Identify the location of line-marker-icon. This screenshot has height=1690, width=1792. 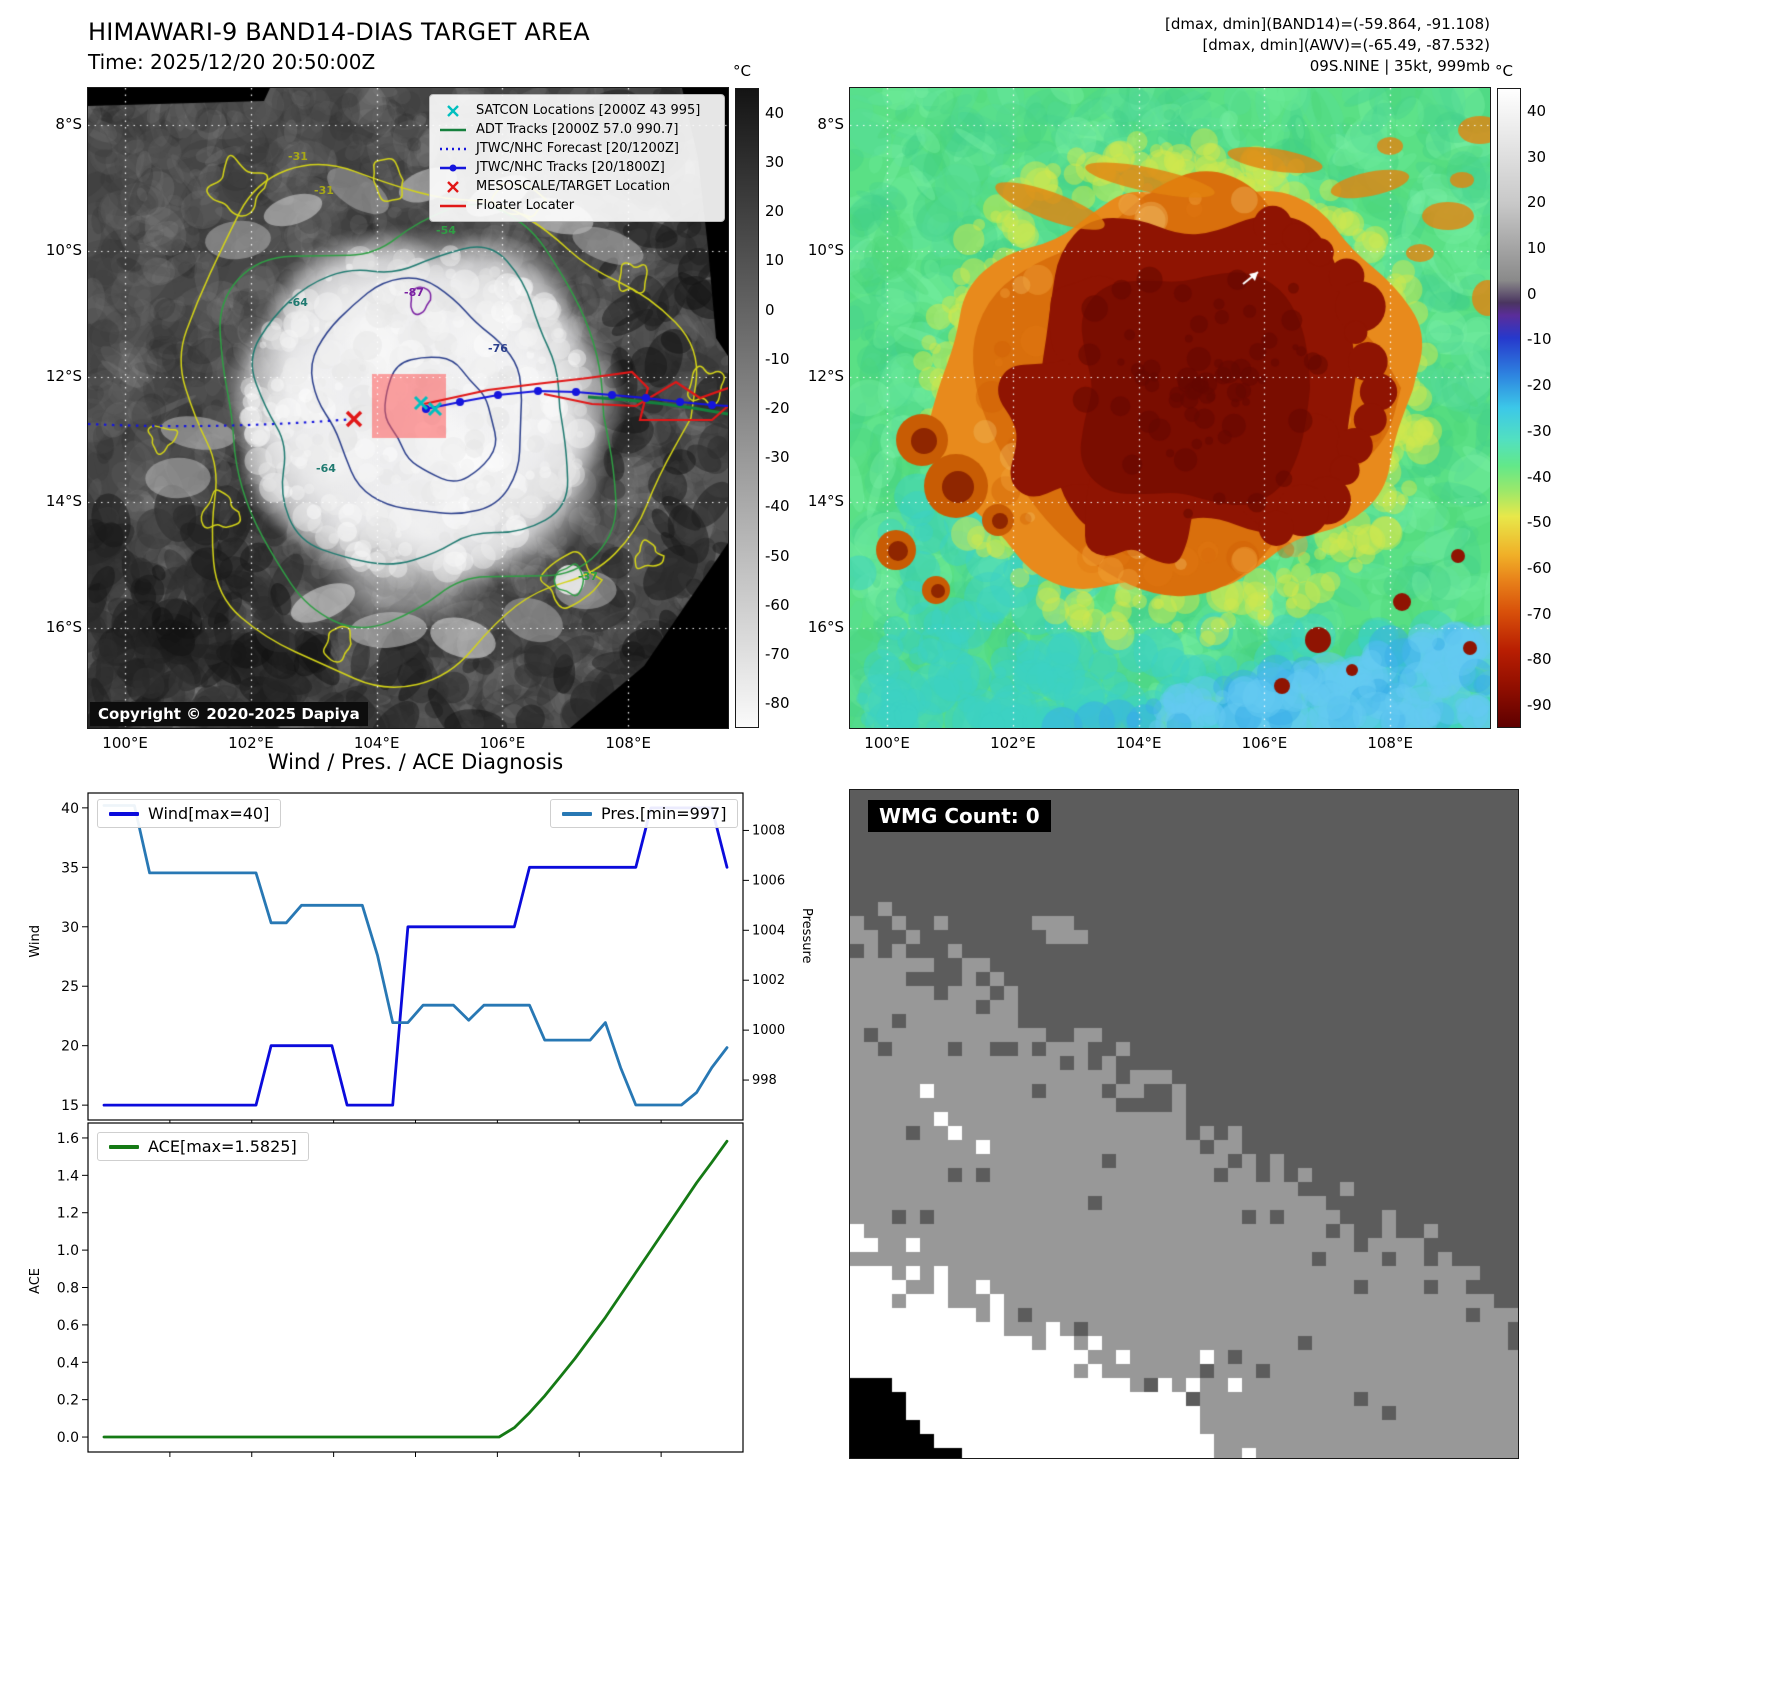
(453, 129).